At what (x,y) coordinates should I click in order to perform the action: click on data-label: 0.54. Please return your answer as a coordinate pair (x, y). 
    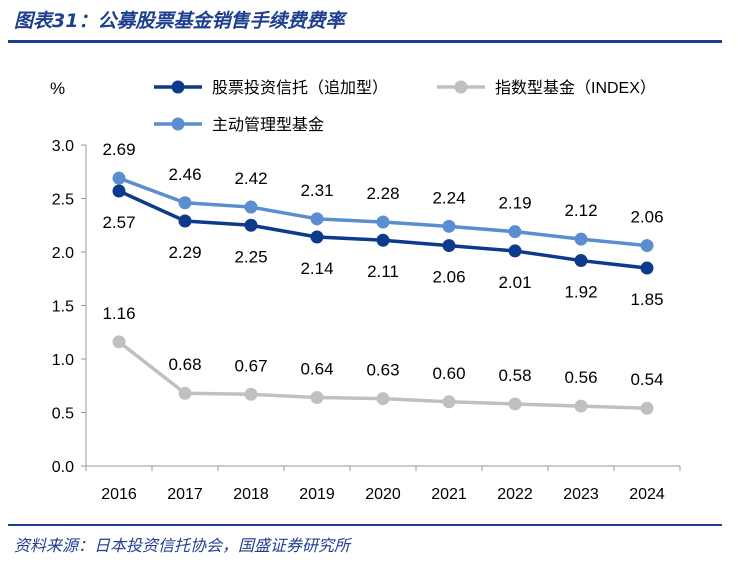
    Looking at the image, I should click on (646, 379).